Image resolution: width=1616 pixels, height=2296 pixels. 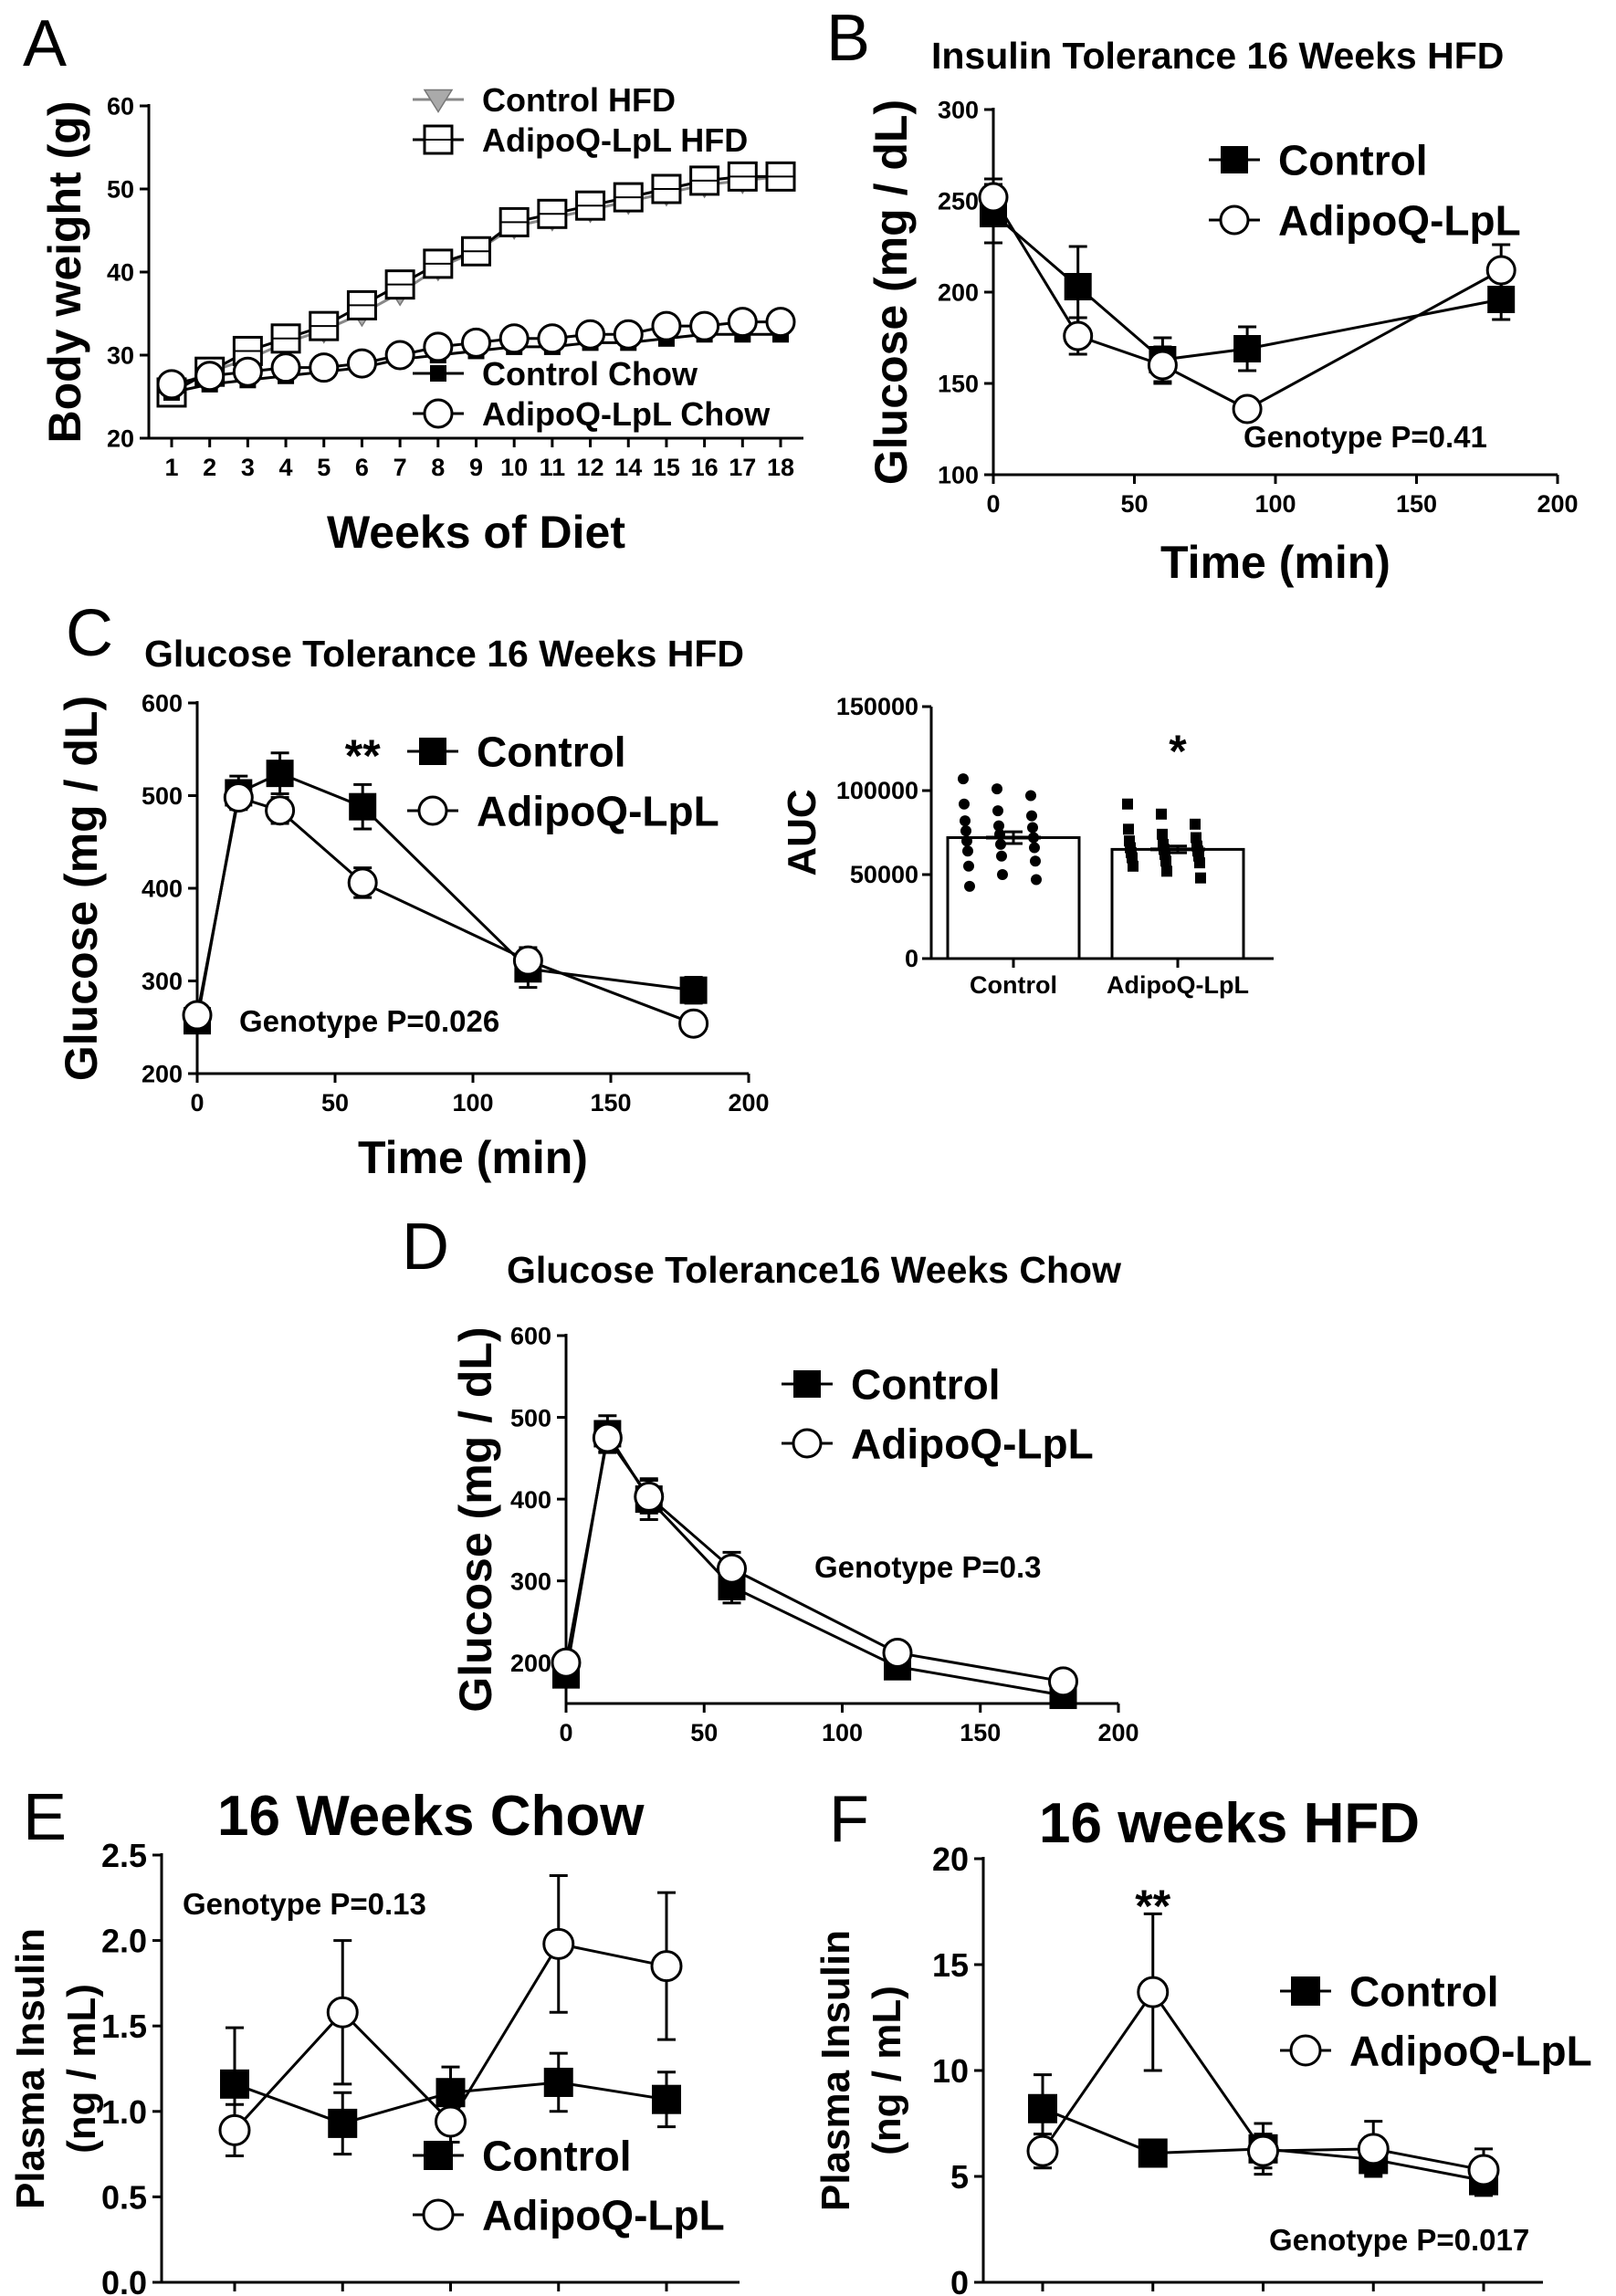 I want to click on y-tick-label: 400, so click(x=530, y=1500).